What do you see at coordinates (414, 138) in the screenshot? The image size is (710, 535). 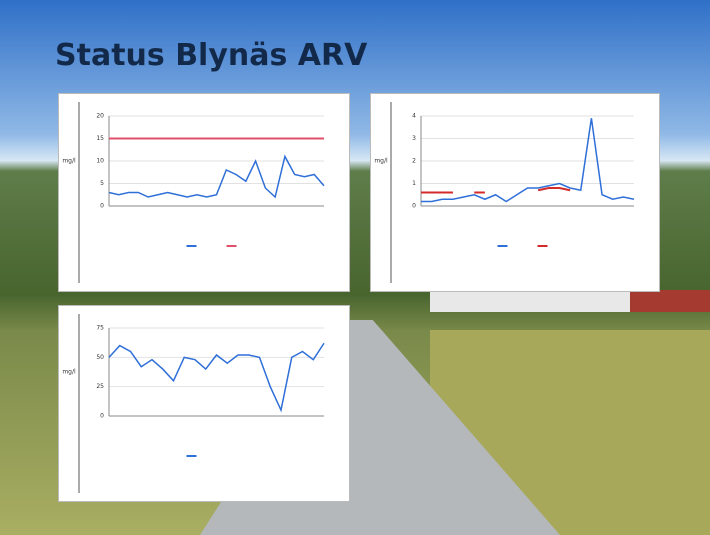 I see `y-tick-label: 3` at bounding box center [414, 138].